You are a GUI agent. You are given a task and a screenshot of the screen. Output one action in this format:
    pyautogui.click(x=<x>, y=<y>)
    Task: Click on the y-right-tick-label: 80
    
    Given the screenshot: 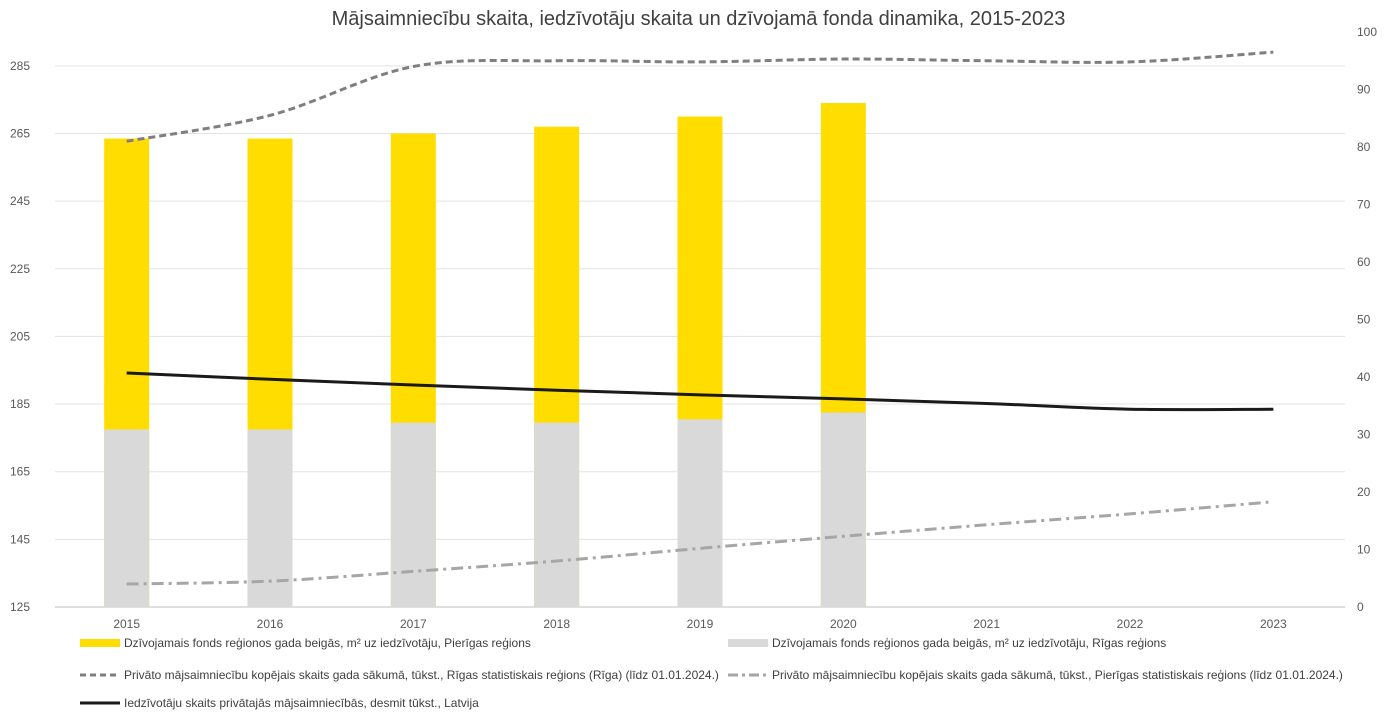 What is the action you would take?
    pyautogui.click(x=1364, y=147)
    